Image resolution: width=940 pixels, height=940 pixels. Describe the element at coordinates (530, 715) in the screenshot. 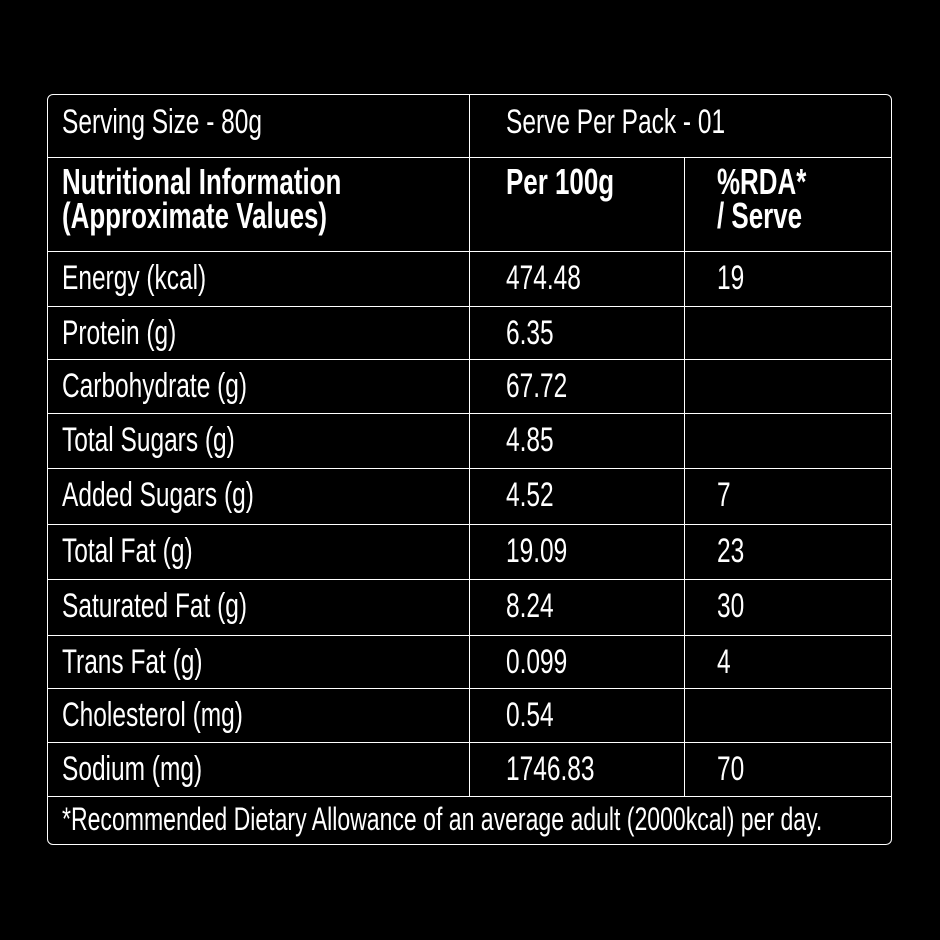

I see `per100-value: 0.54` at that location.